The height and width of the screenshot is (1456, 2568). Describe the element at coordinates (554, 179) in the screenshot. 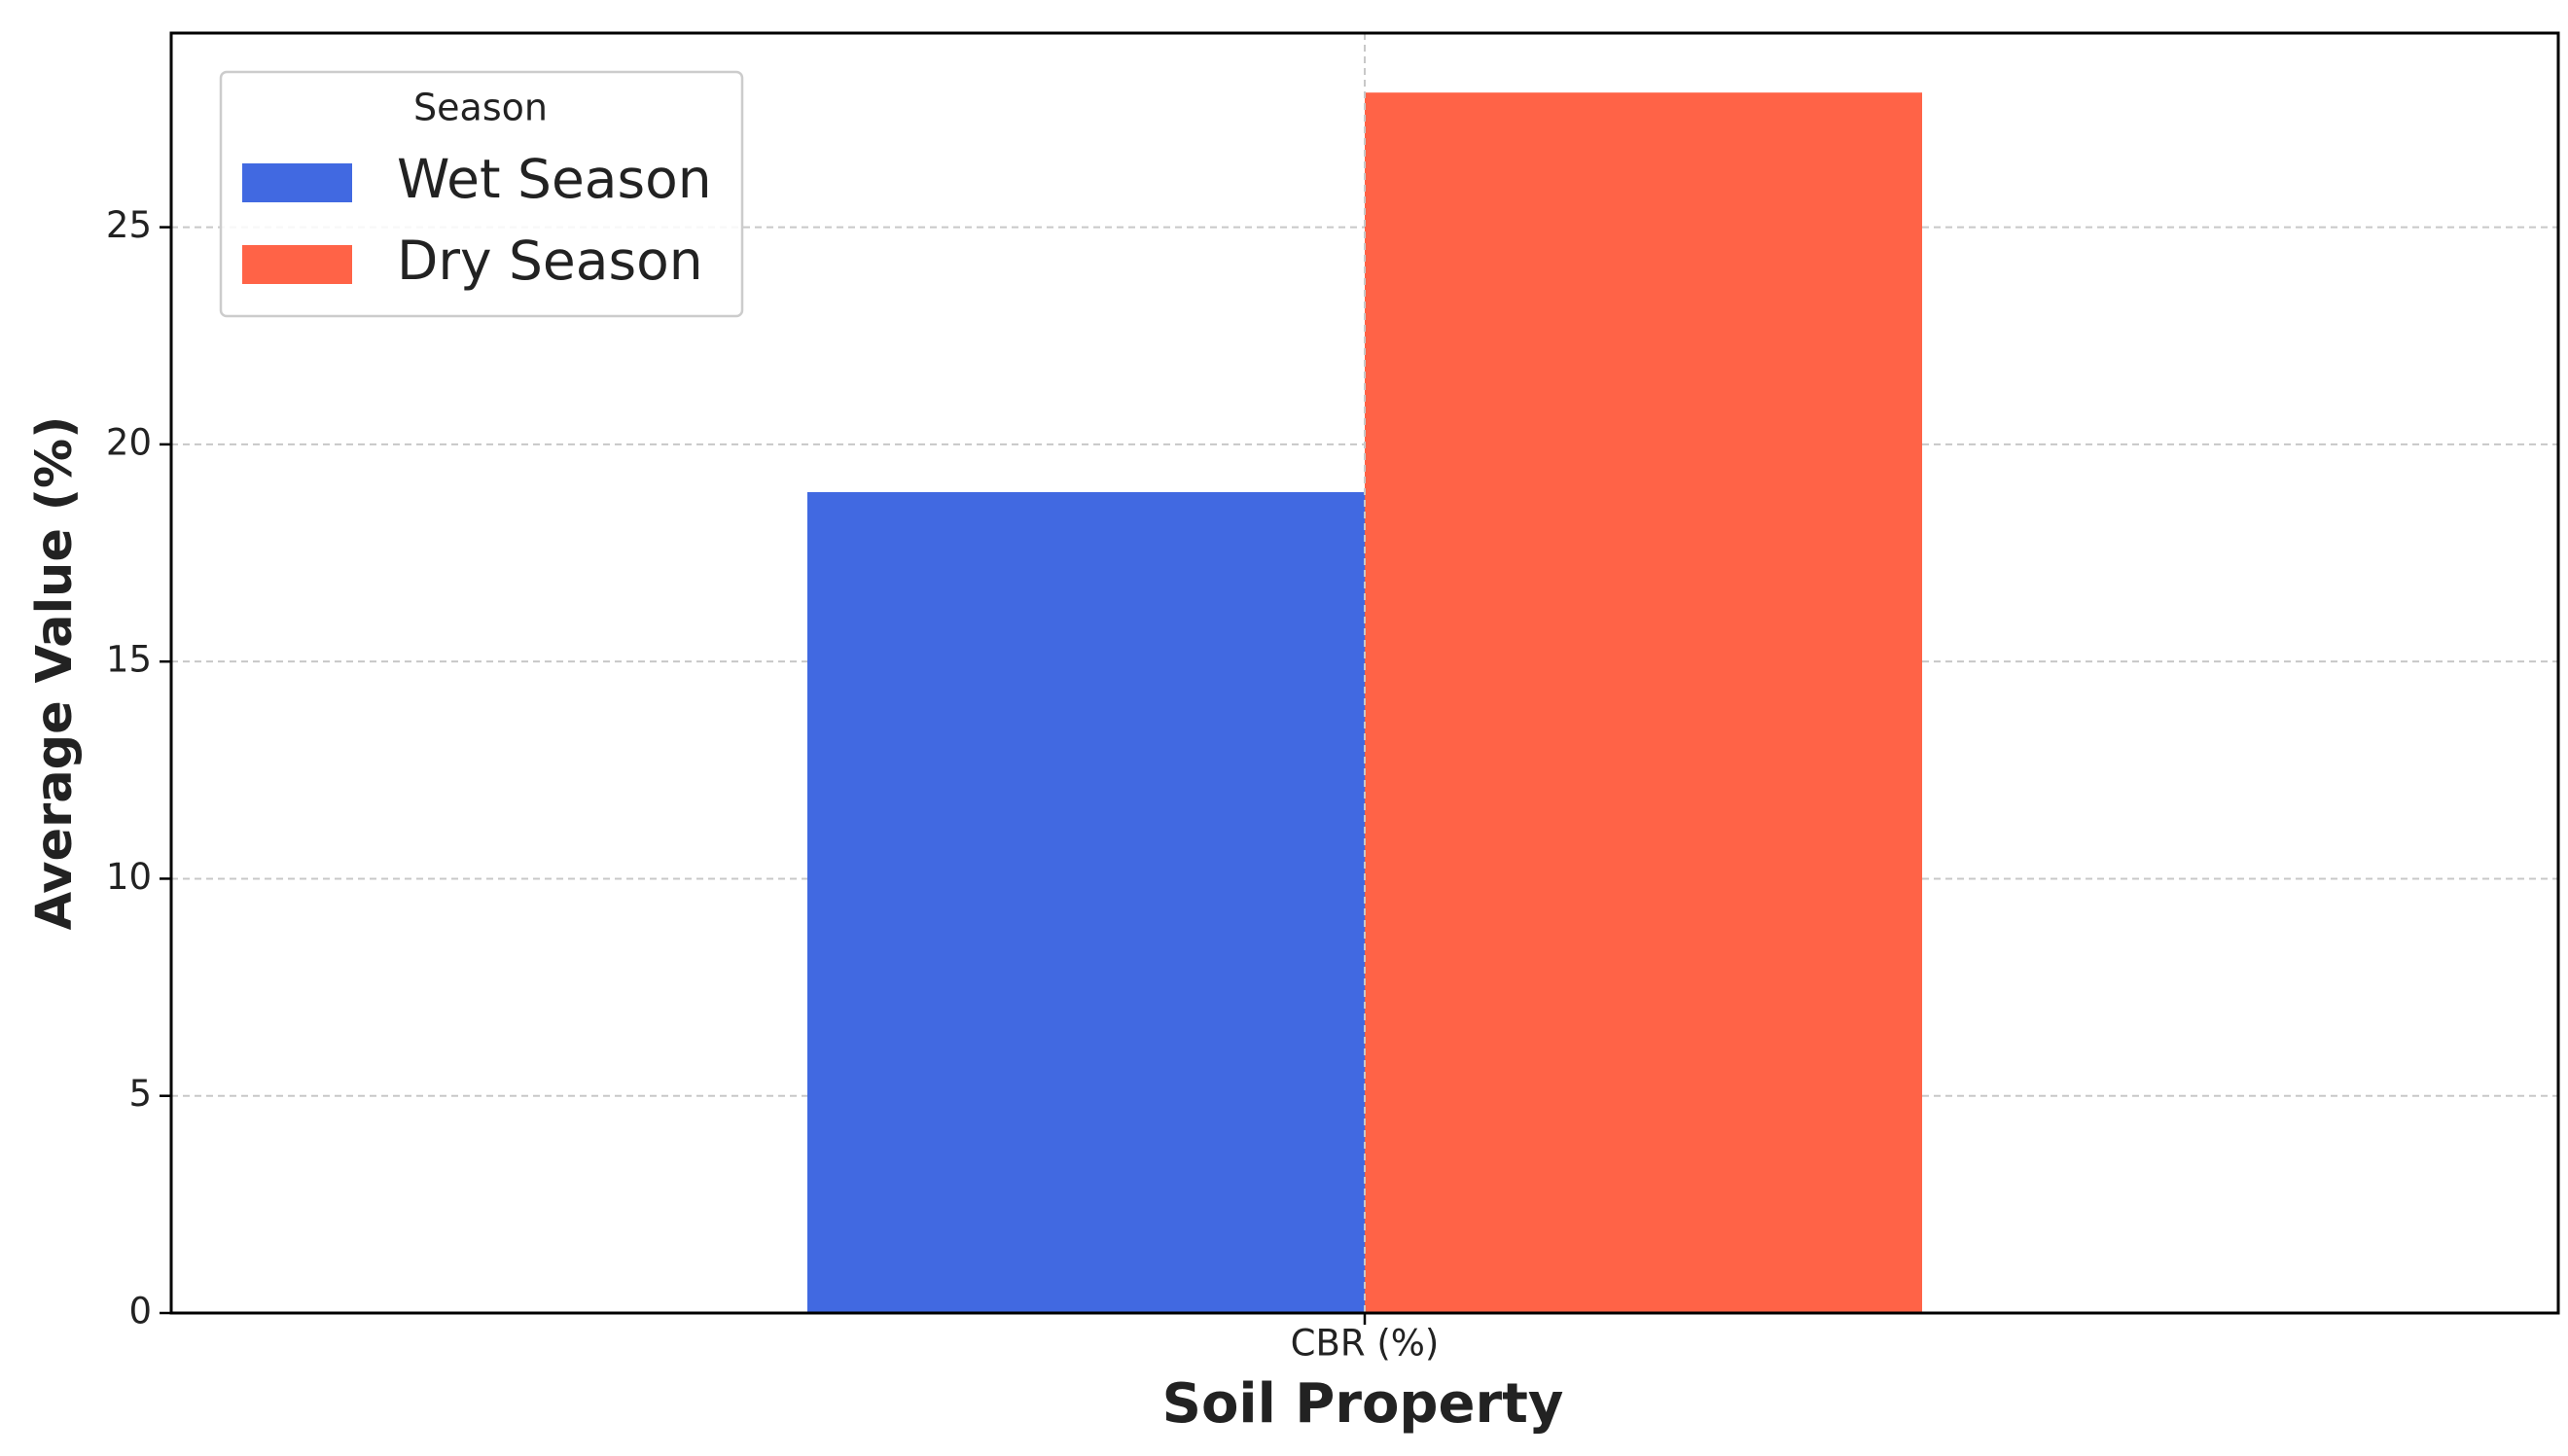

I see `legend-label: Wet Season` at that location.